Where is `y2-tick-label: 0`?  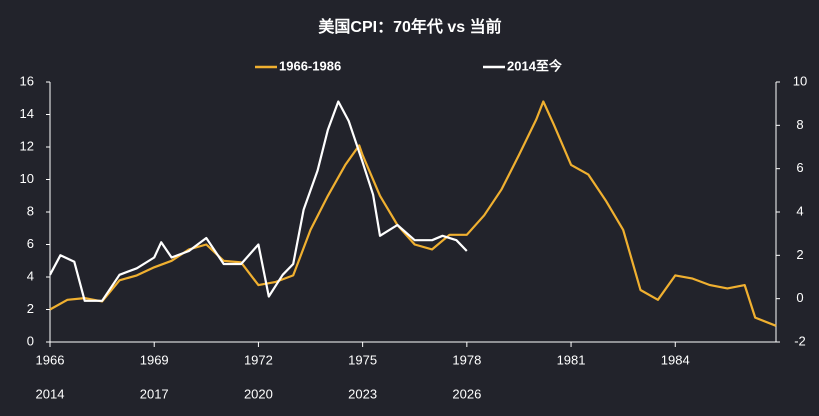 y2-tick-label: 0 is located at coordinates (799, 297).